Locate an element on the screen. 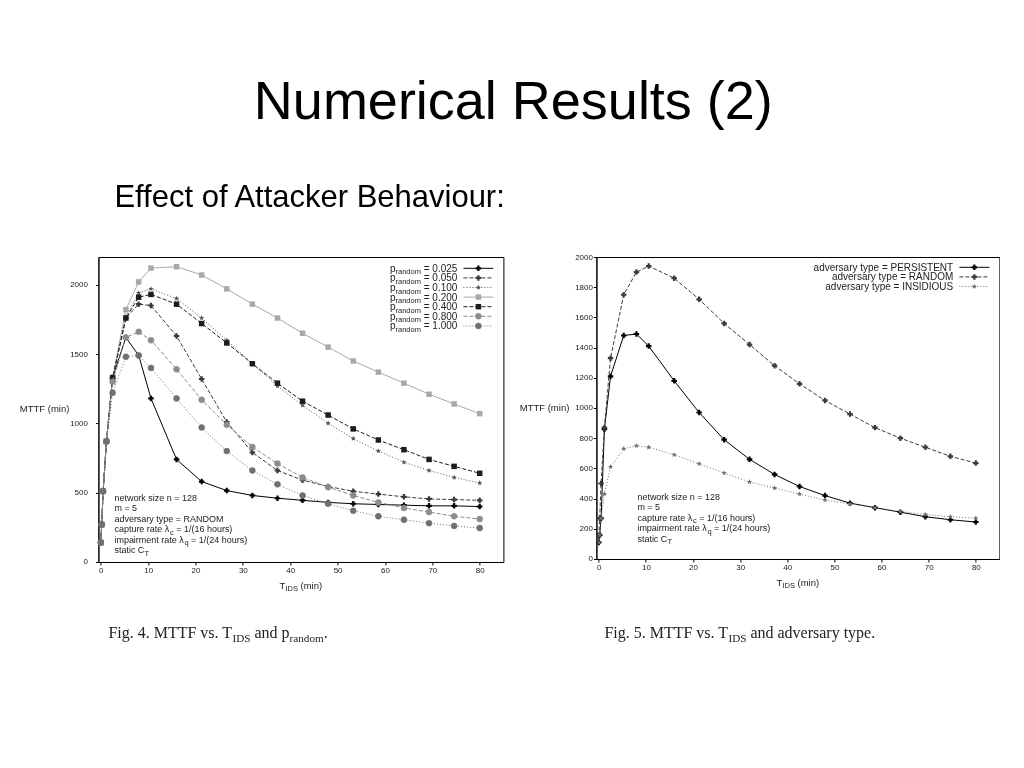  text: Effect of Attacker Behaviour: is located at coordinates (309, 196).